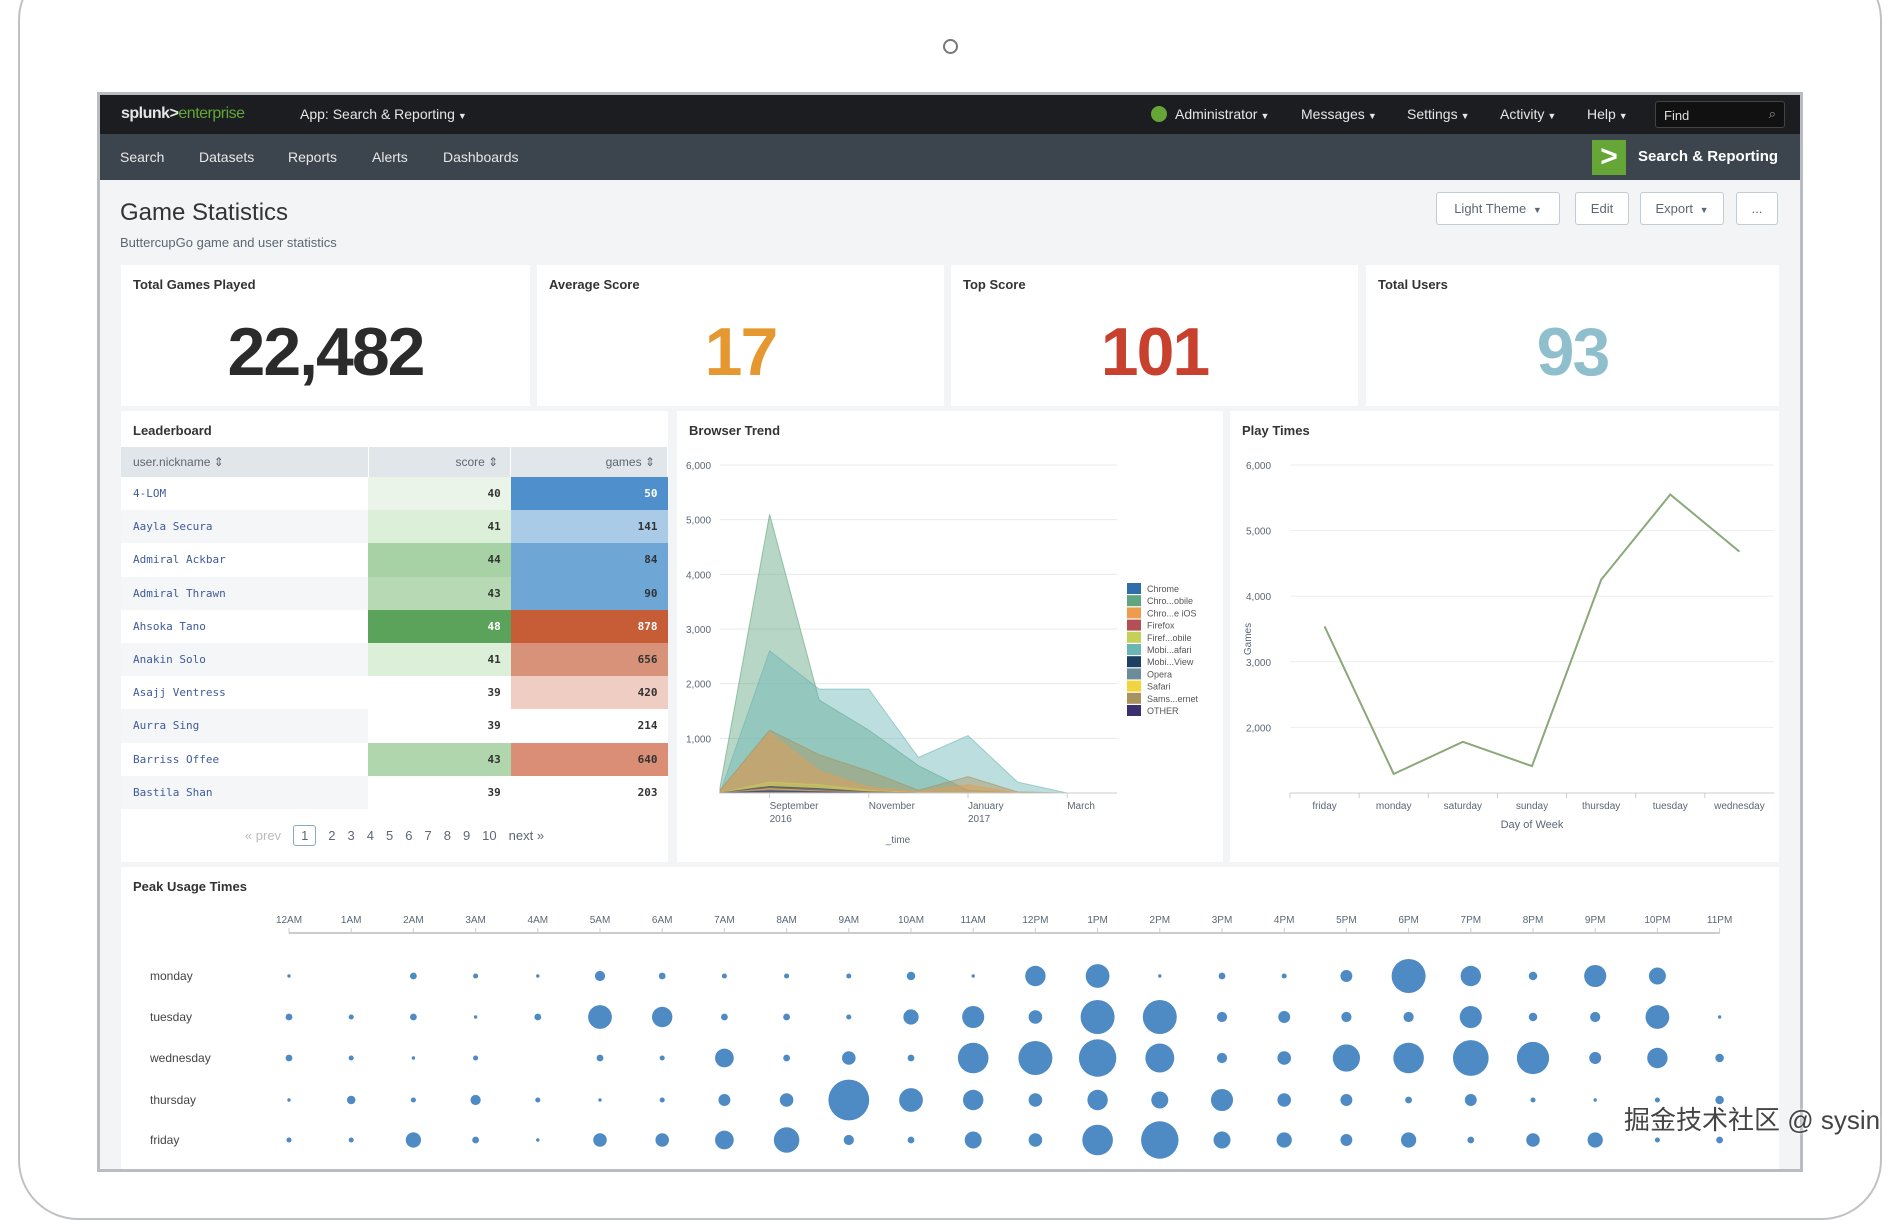 This screenshot has height=1220, width=1900. What do you see at coordinates (1463, 806) in the screenshot?
I see `x-tick-label: saturday` at bounding box center [1463, 806].